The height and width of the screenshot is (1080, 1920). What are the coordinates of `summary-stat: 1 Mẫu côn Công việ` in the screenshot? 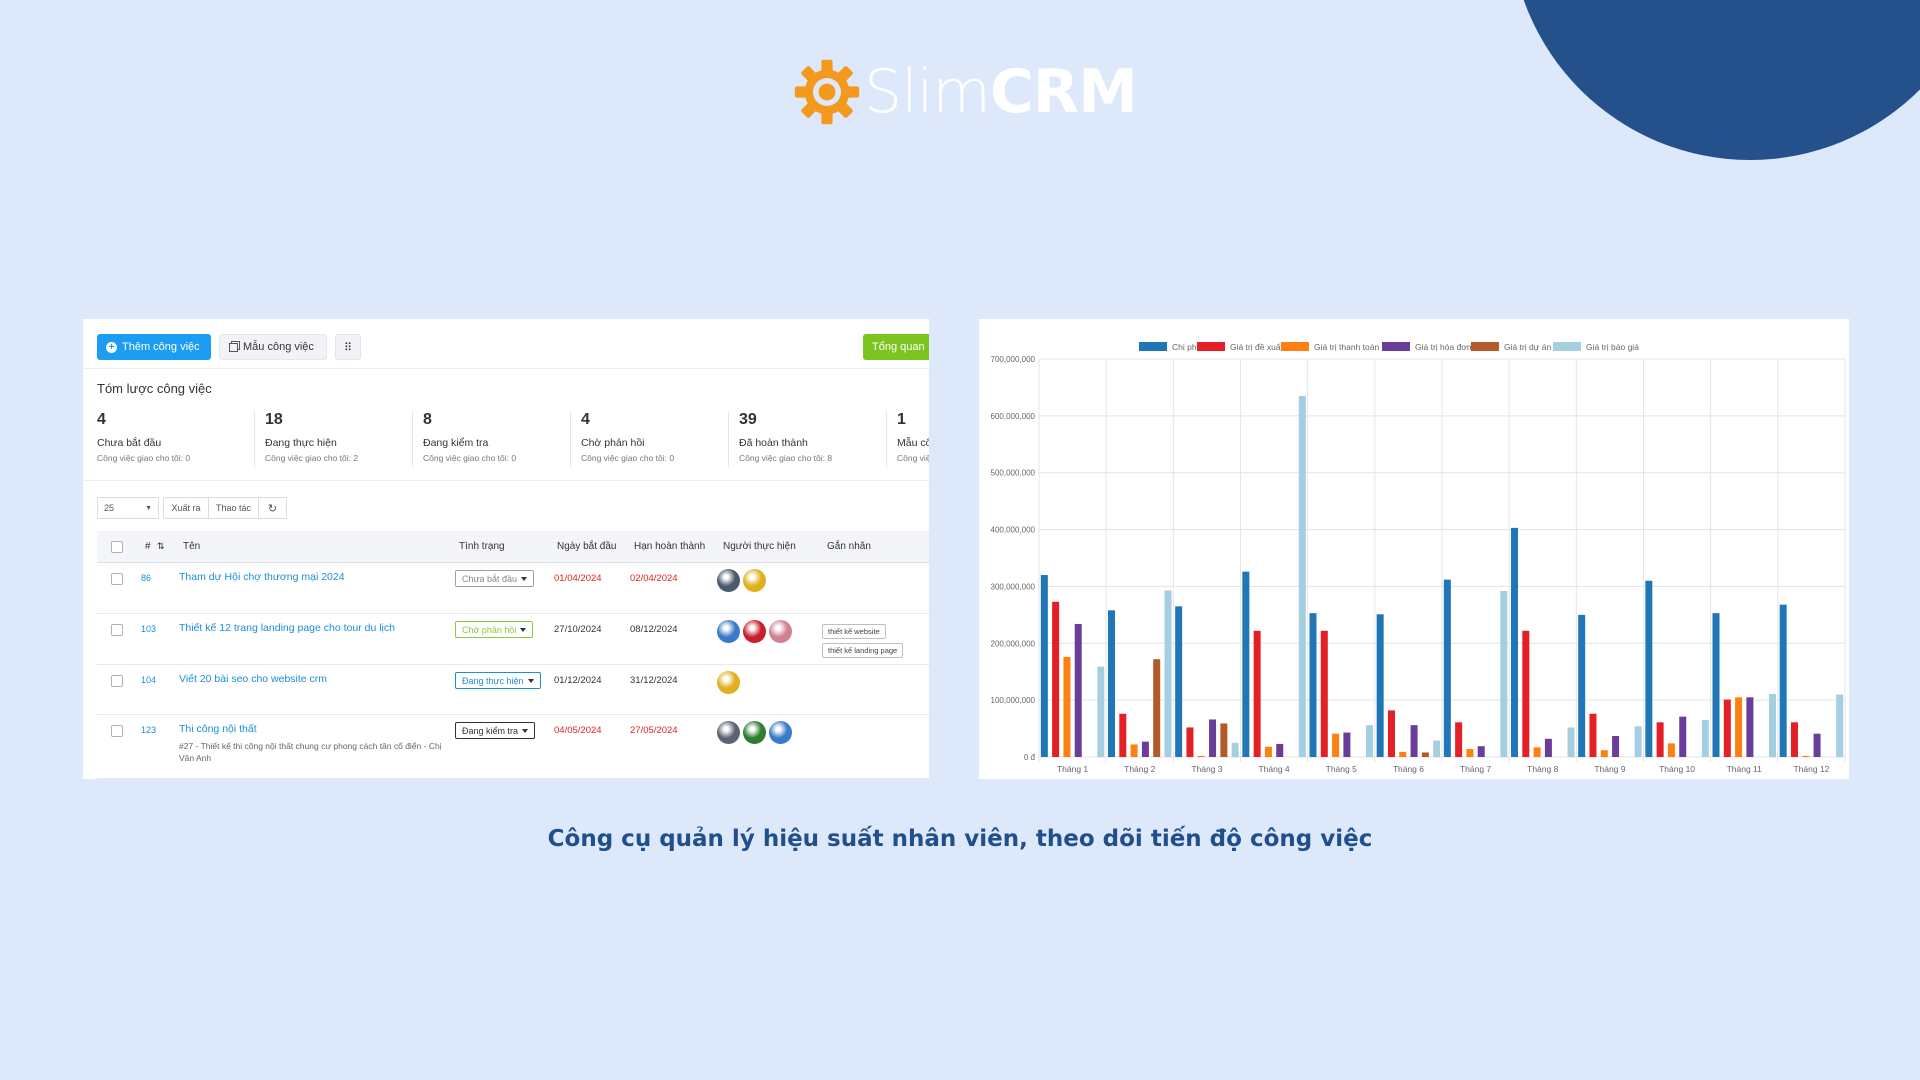 It's located at (908, 439).